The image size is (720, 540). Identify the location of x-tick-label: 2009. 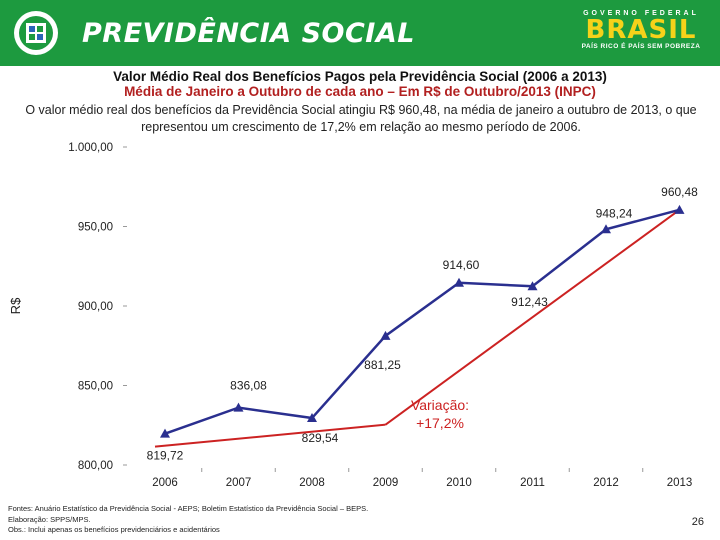
(386, 483).